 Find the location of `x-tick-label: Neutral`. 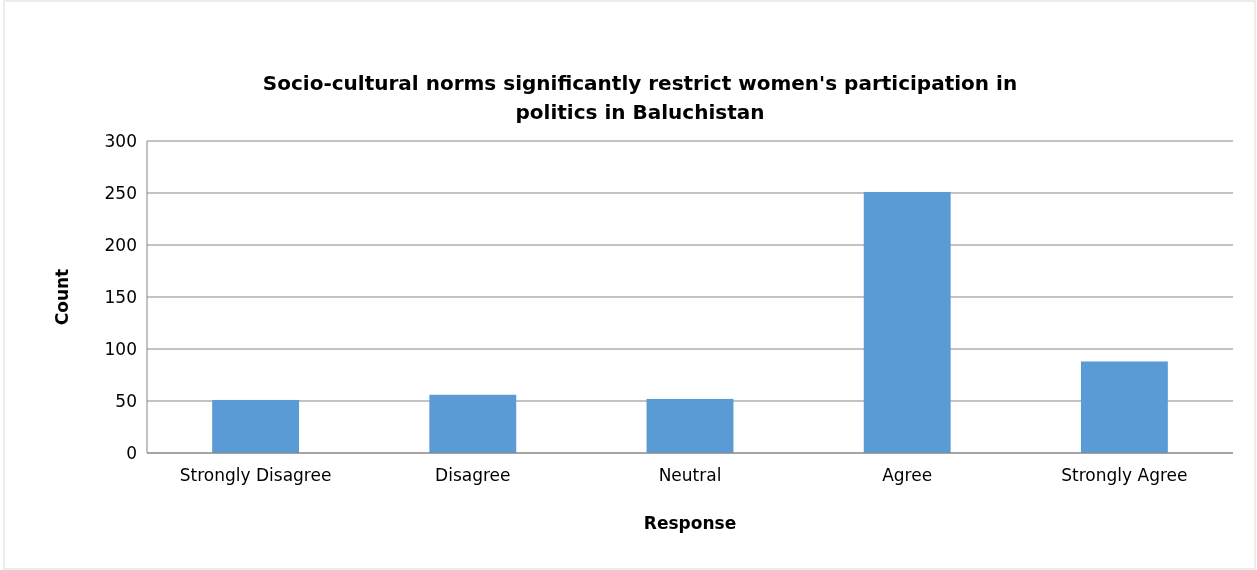

x-tick-label: Neutral is located at coordinates (690, 475).